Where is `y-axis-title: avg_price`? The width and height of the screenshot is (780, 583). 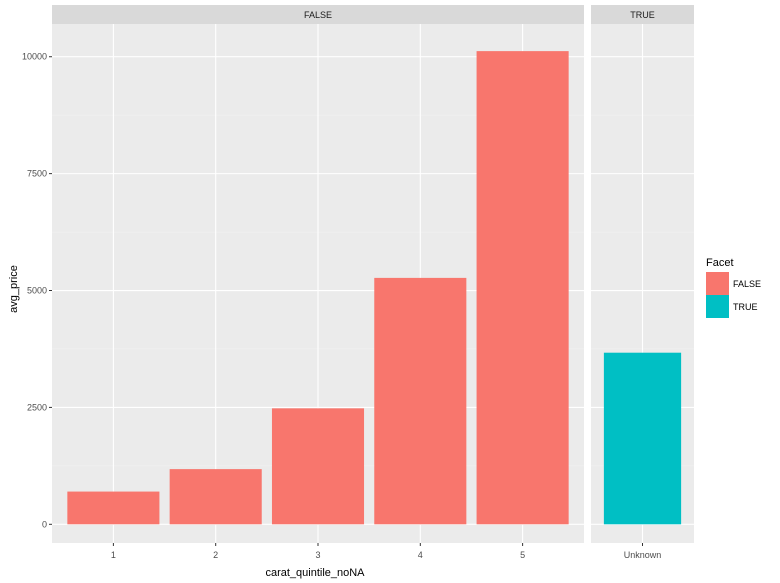
y-axis-title: avg_price is located at coordinates (14, 289).